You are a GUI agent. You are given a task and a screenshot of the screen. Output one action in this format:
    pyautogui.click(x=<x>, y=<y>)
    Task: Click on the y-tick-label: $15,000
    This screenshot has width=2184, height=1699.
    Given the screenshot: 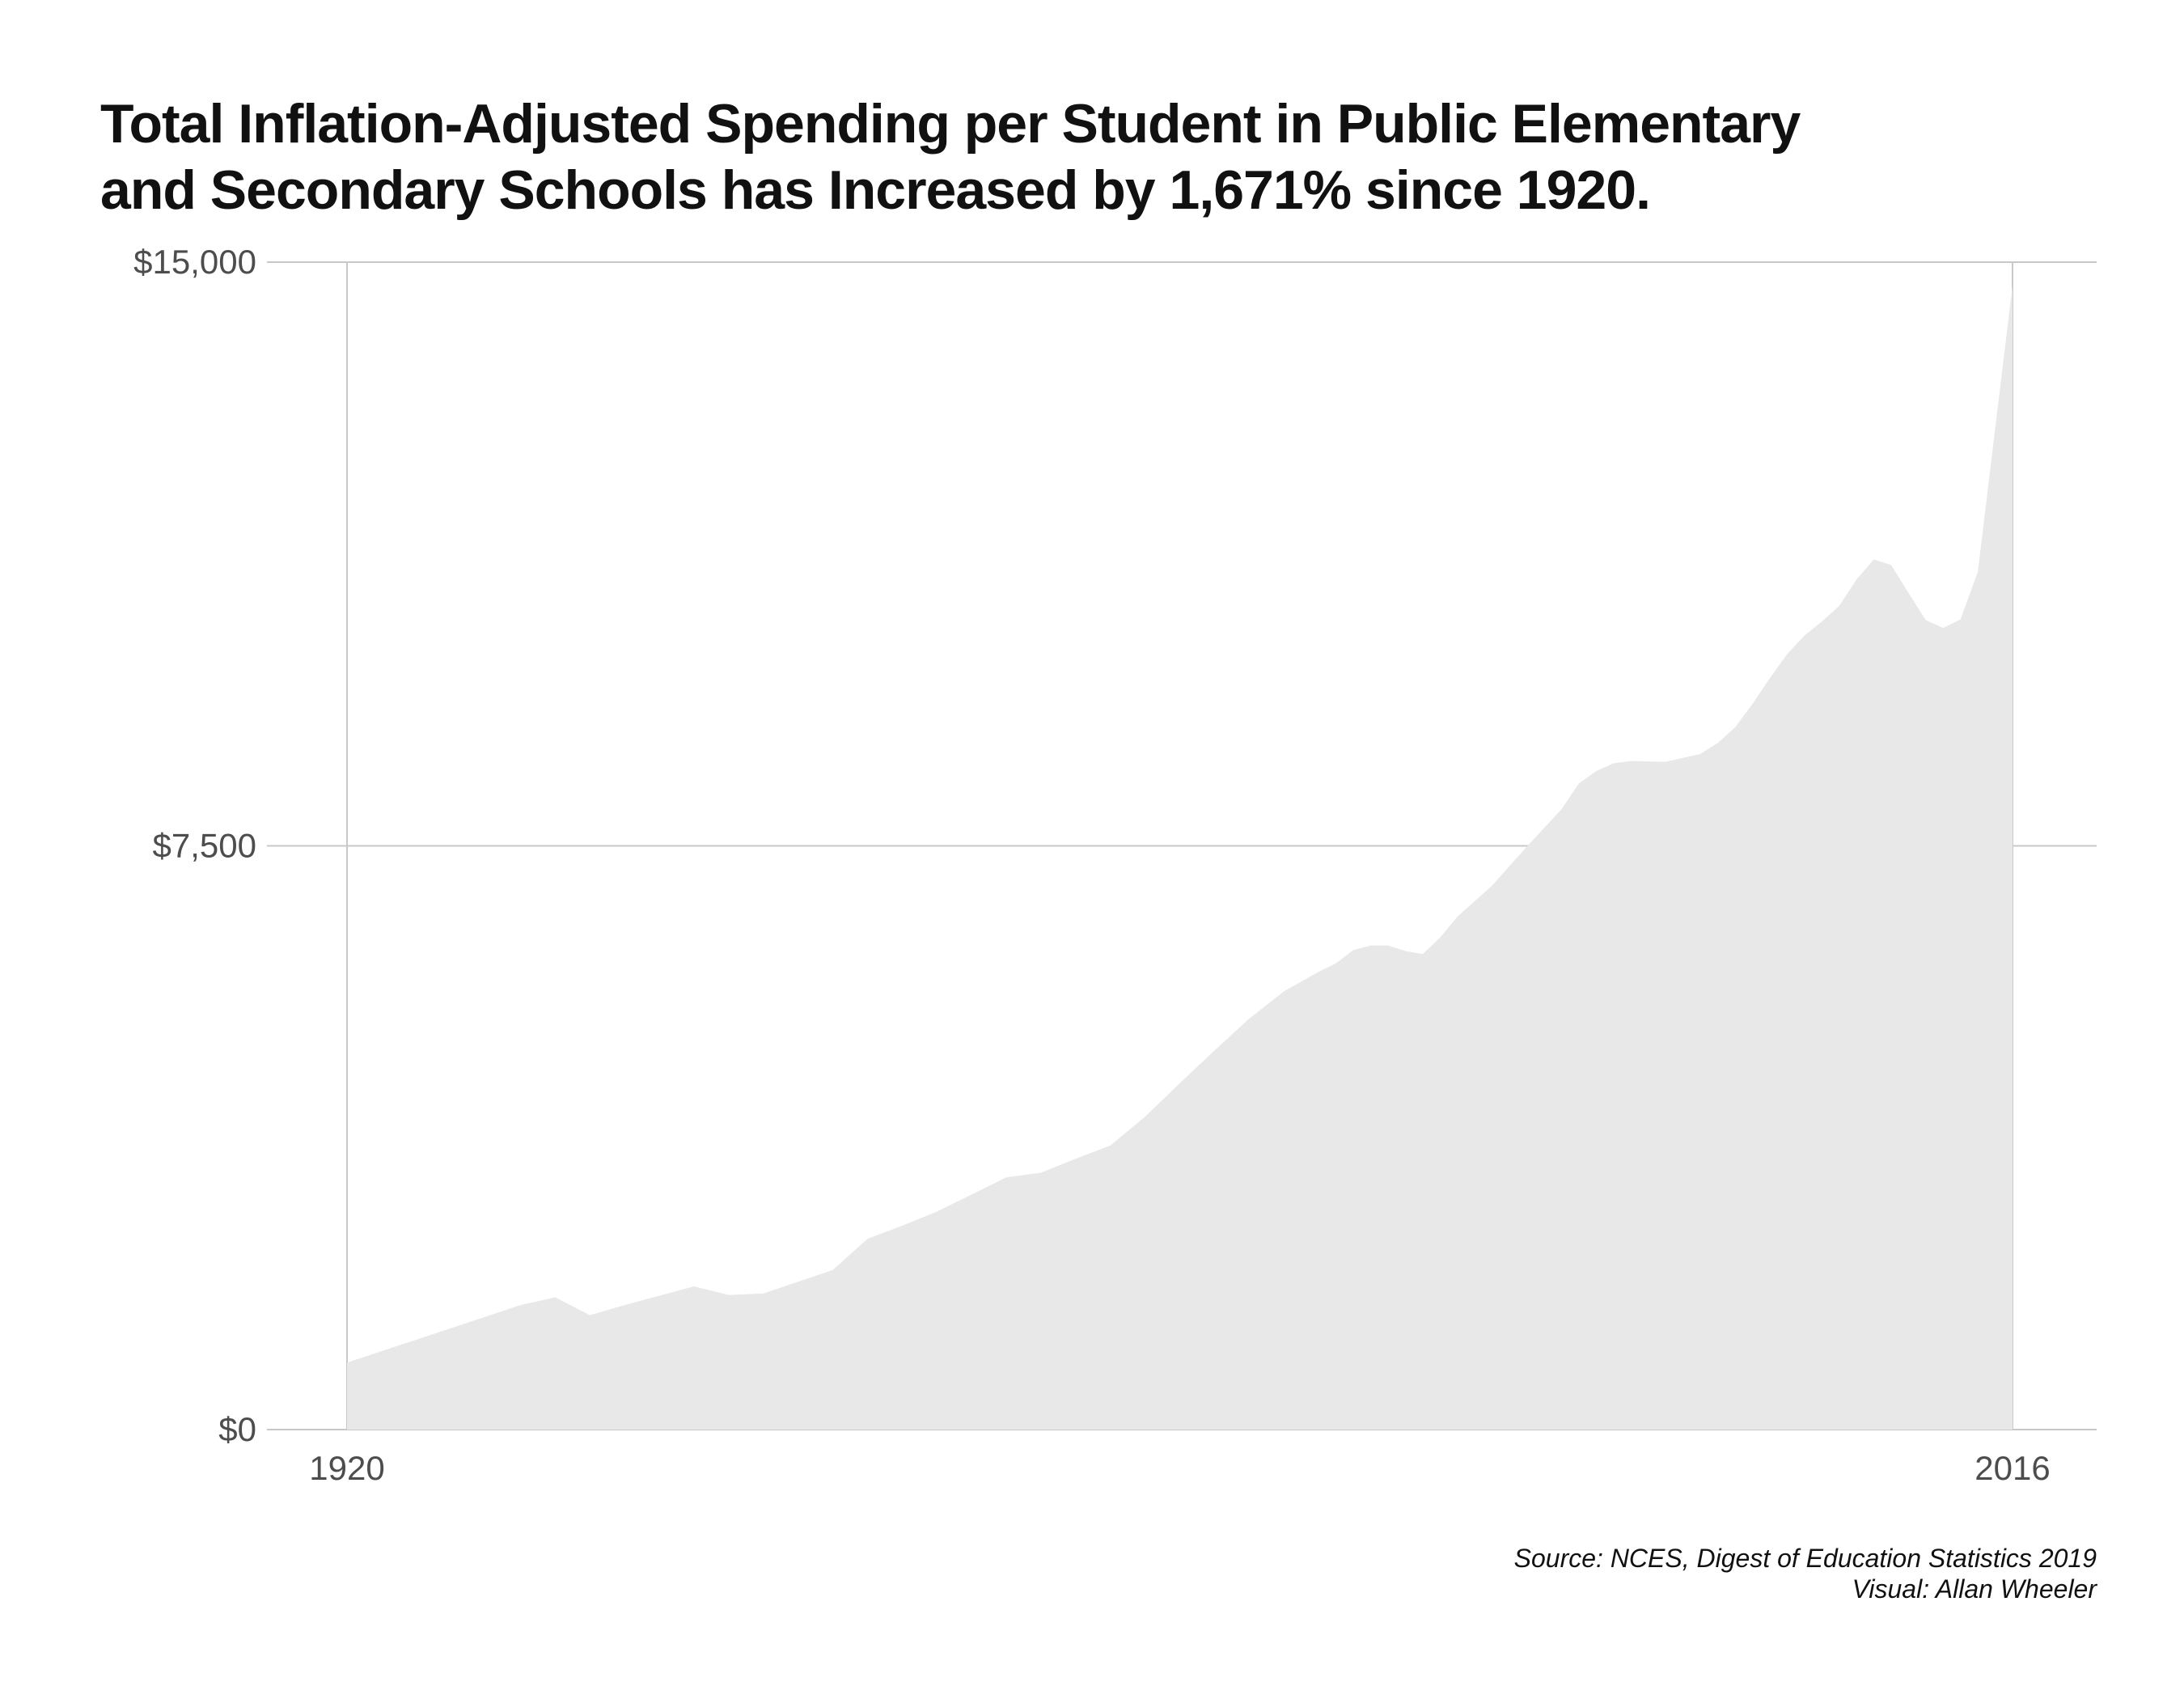 What is the action you would take?
    pyautogui.click(x=194, y=262)
    